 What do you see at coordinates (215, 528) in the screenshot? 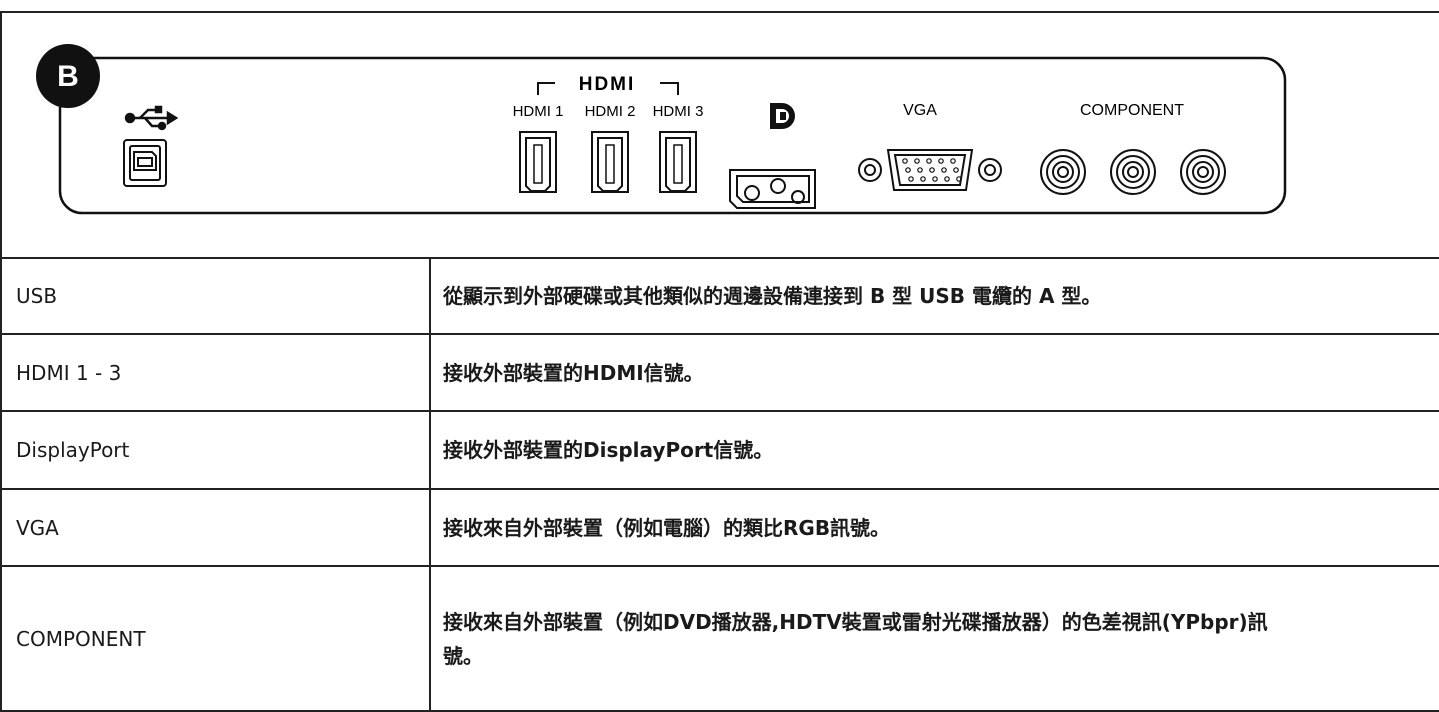
I see `port-name-cell: VGA` at bounding box center [215, 528].